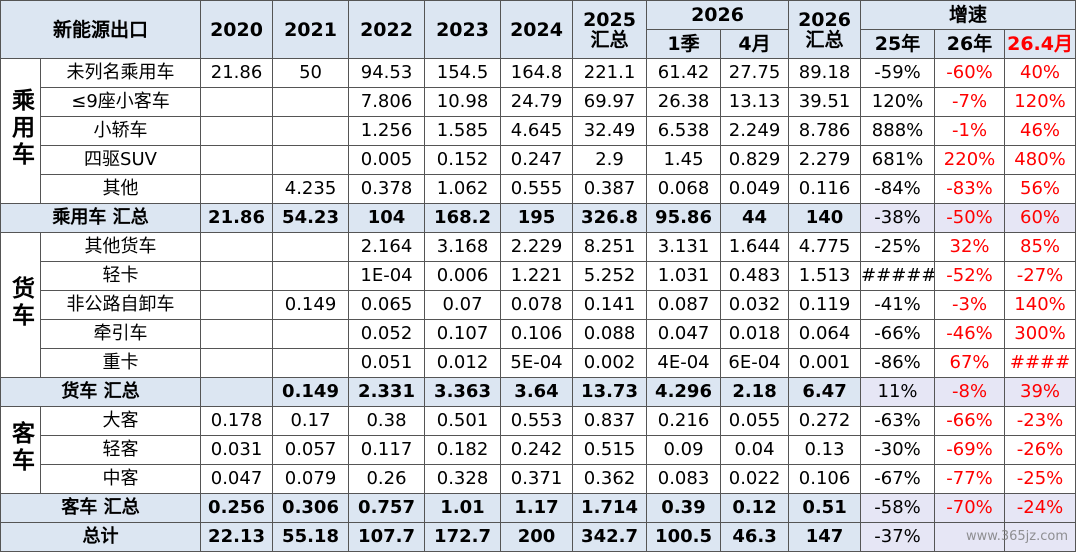  I want to click on value-cell: 2.279, so click(825, 160).